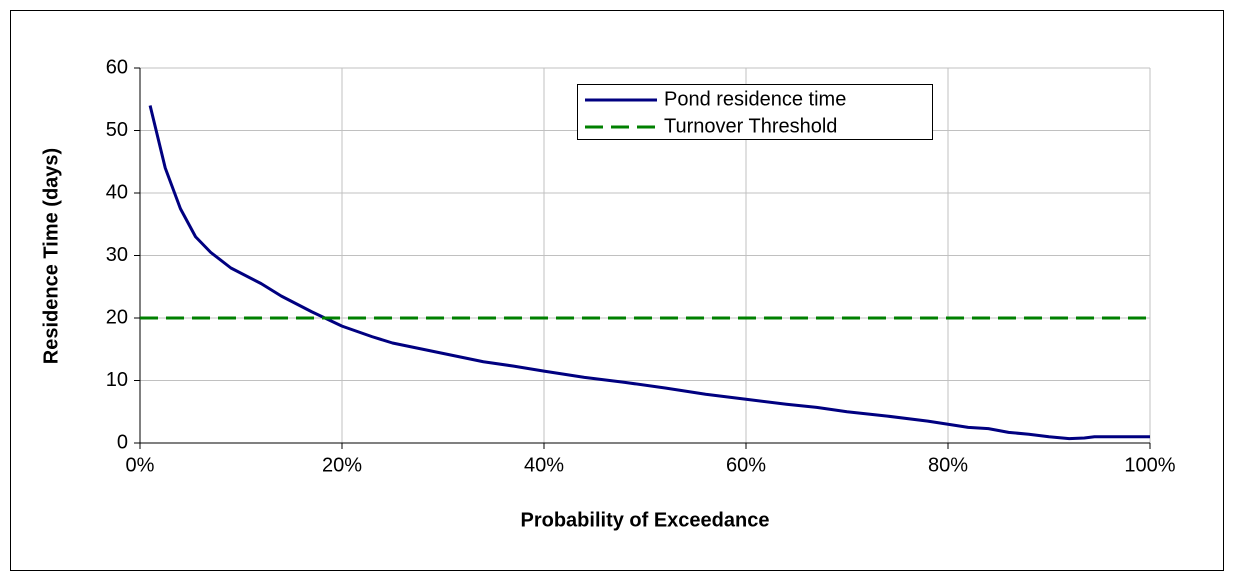  What do you see at coordinates (1149, 465) in the screenshot?
I see `x-tick-label: 100%` at bounding box center [1149, 465].